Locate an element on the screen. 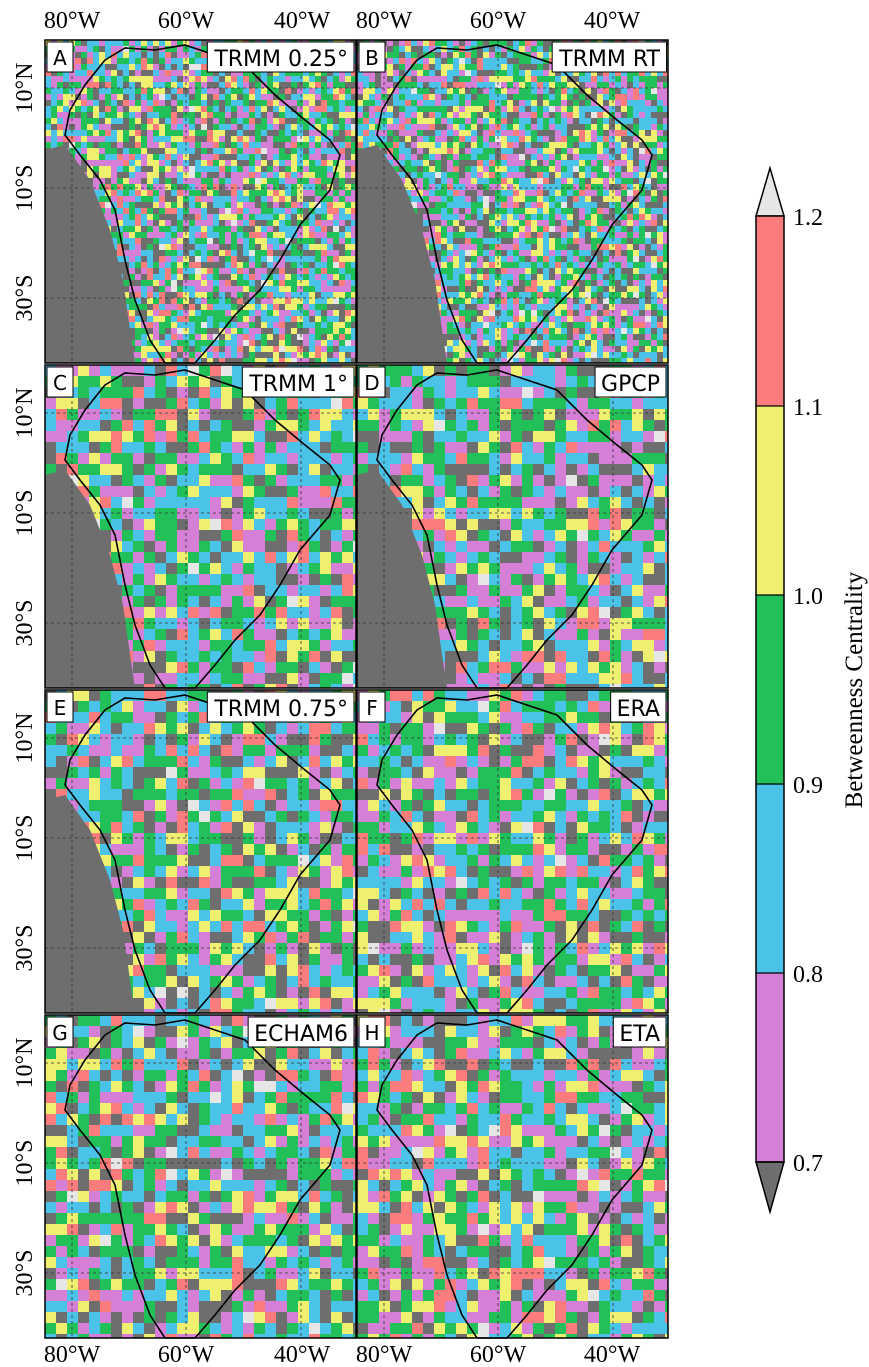 This screenshot has width=869, height=1367. panel-letter: A is located at coordinates (60, 58).